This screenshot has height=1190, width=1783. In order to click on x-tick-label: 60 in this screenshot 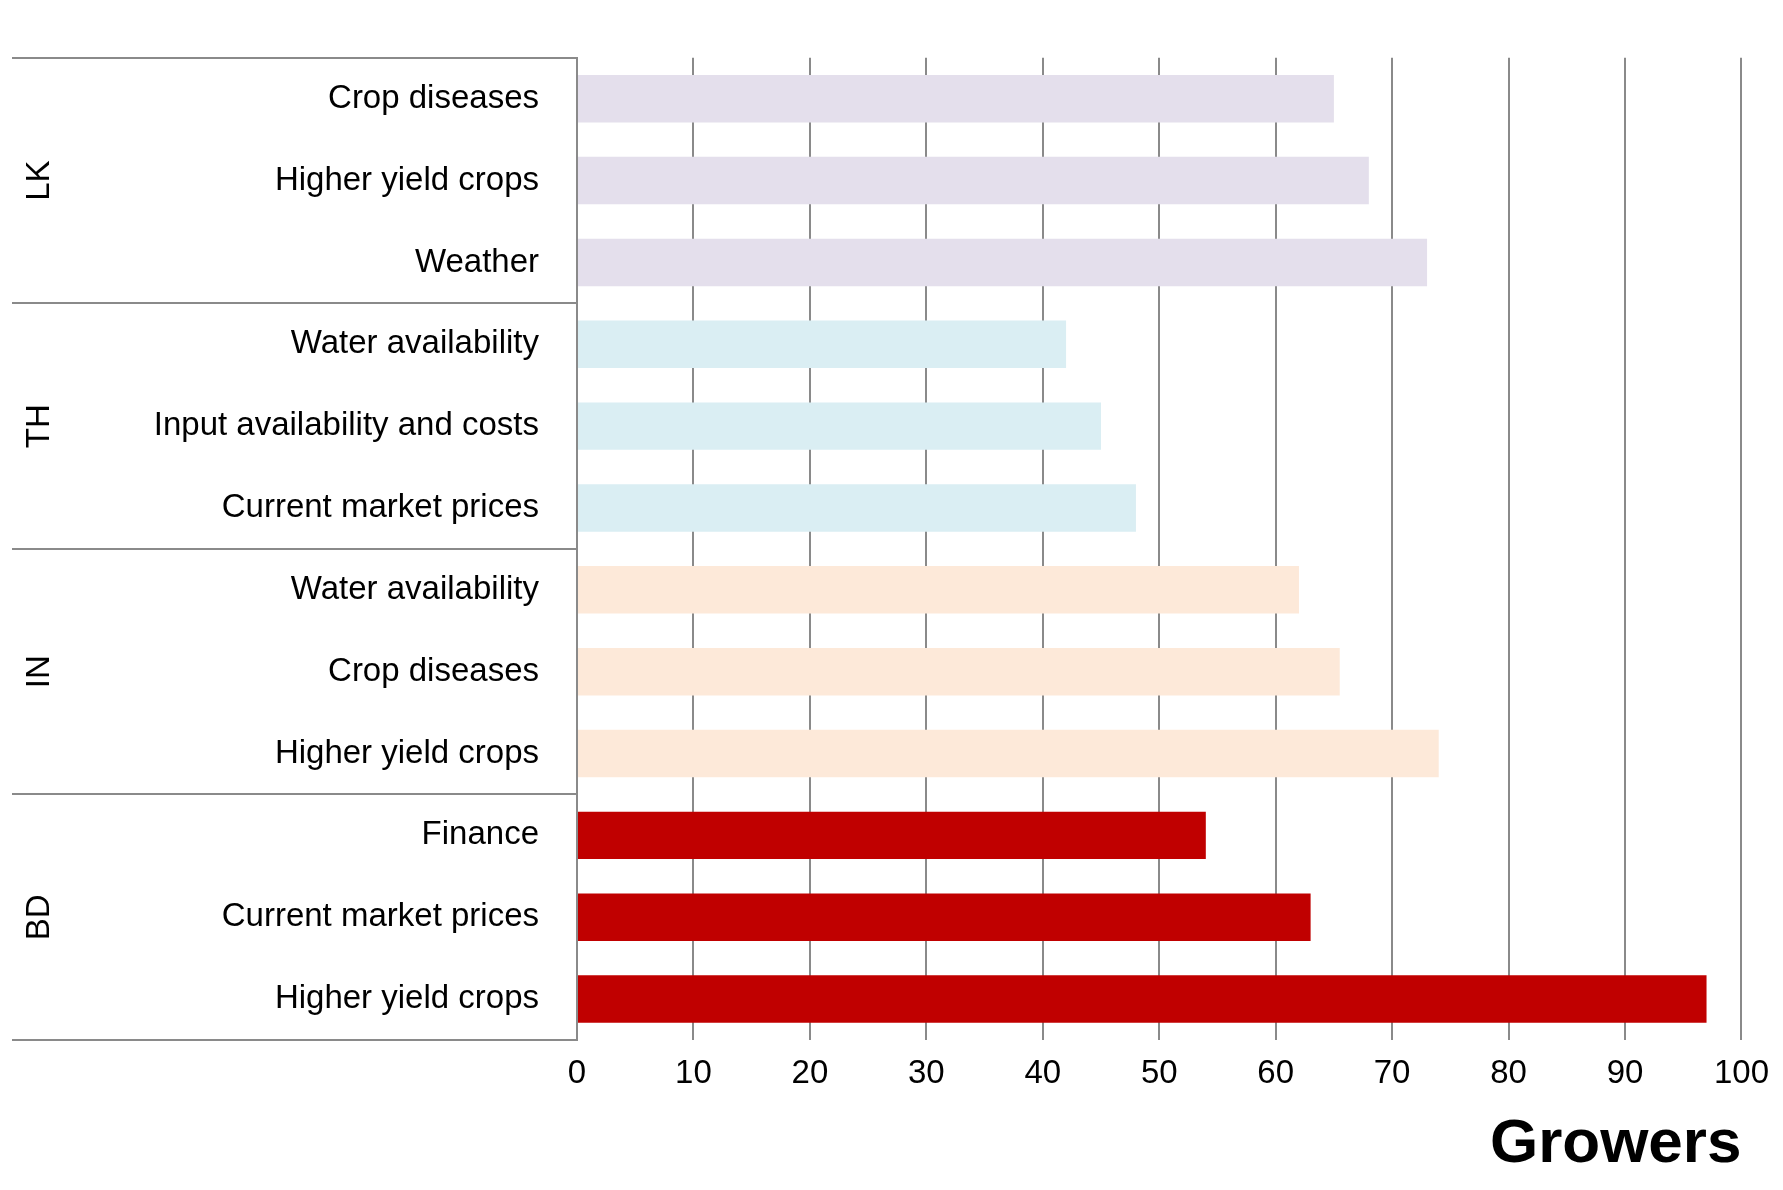, I will do `click(1276, 1071)`.